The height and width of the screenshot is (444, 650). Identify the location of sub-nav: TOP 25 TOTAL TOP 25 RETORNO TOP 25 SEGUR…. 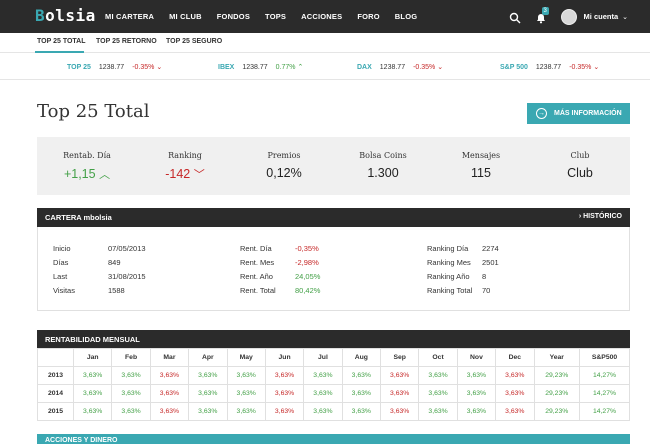
(325, 43).